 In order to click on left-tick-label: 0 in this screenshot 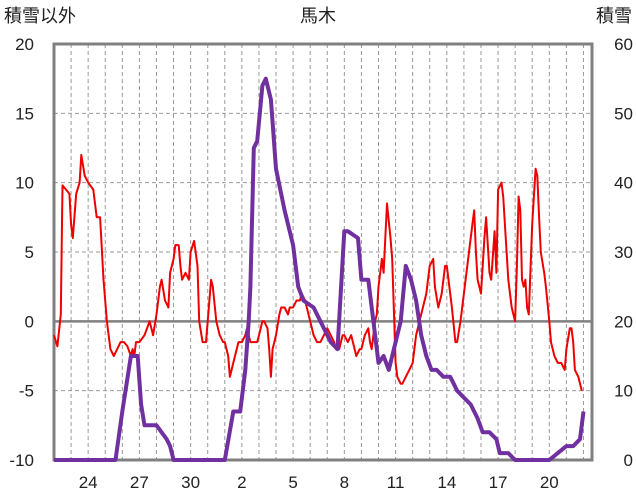, I will do `click(29, 321)`.